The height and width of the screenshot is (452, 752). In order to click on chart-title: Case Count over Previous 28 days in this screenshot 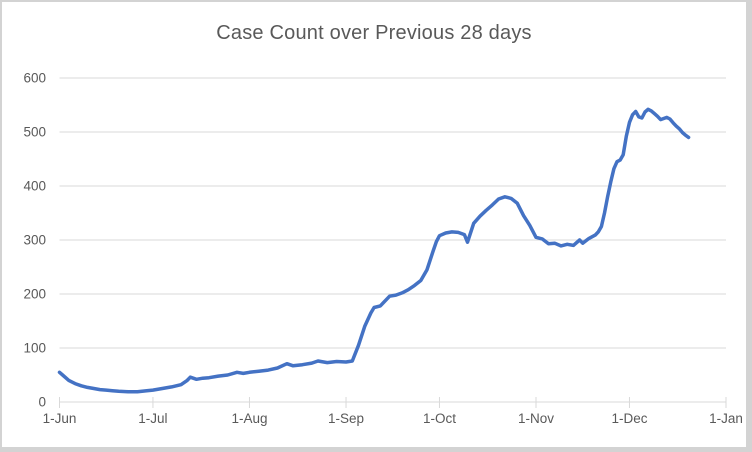, I will do `click(374, 33)`.